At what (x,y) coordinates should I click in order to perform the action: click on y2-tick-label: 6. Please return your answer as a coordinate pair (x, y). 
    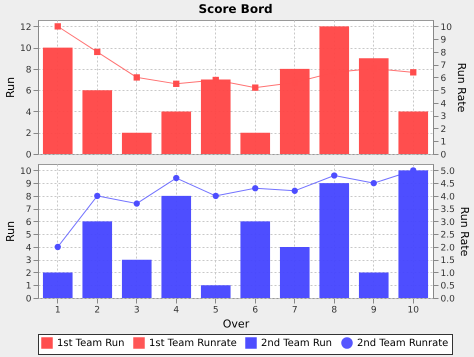
    Looking at the image, I should click on (443, 79).